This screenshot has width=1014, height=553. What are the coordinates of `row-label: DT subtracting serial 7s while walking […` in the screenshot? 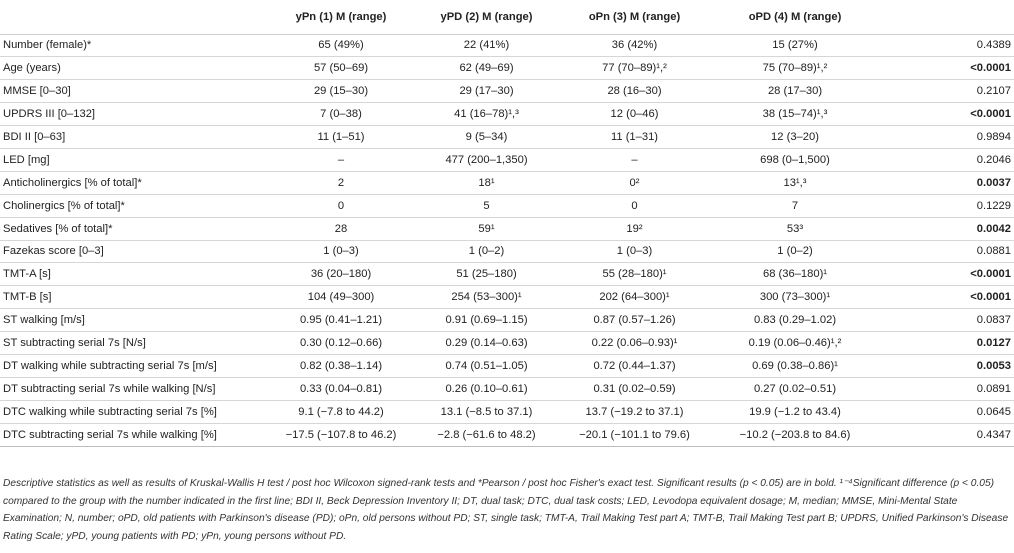 It's located at (136, 389).